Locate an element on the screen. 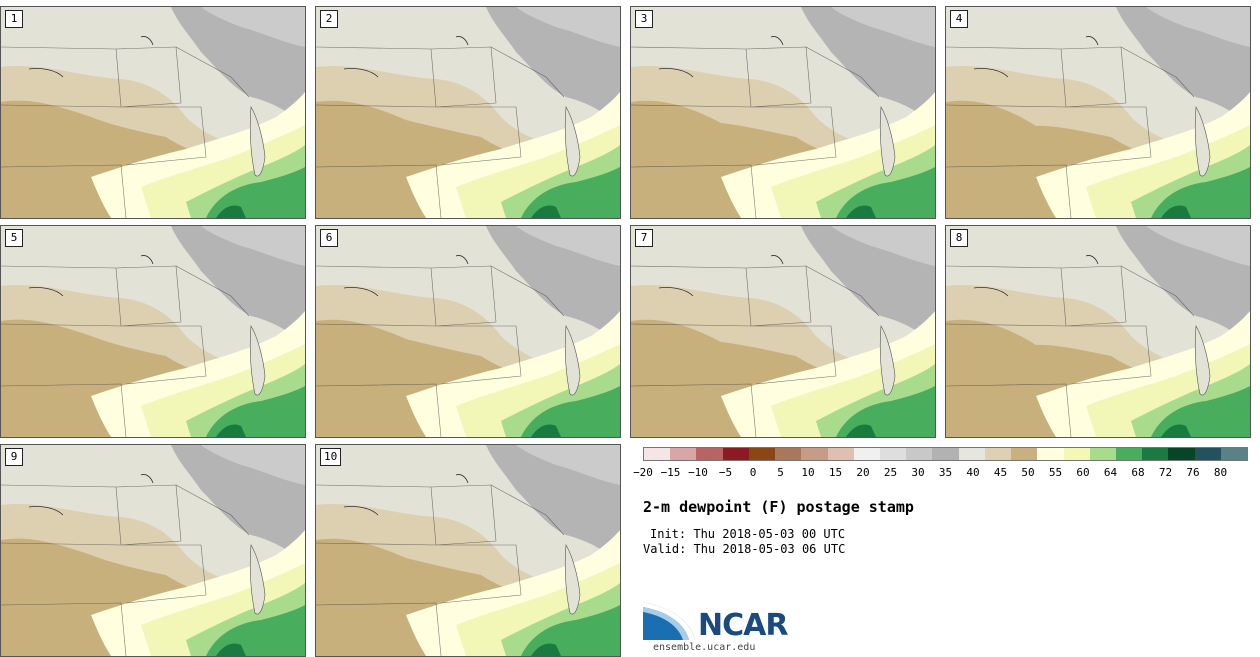 This screenshot has height=657, width=1260. colorbar-tick-label: −5 is located at coordinates (725, 472).